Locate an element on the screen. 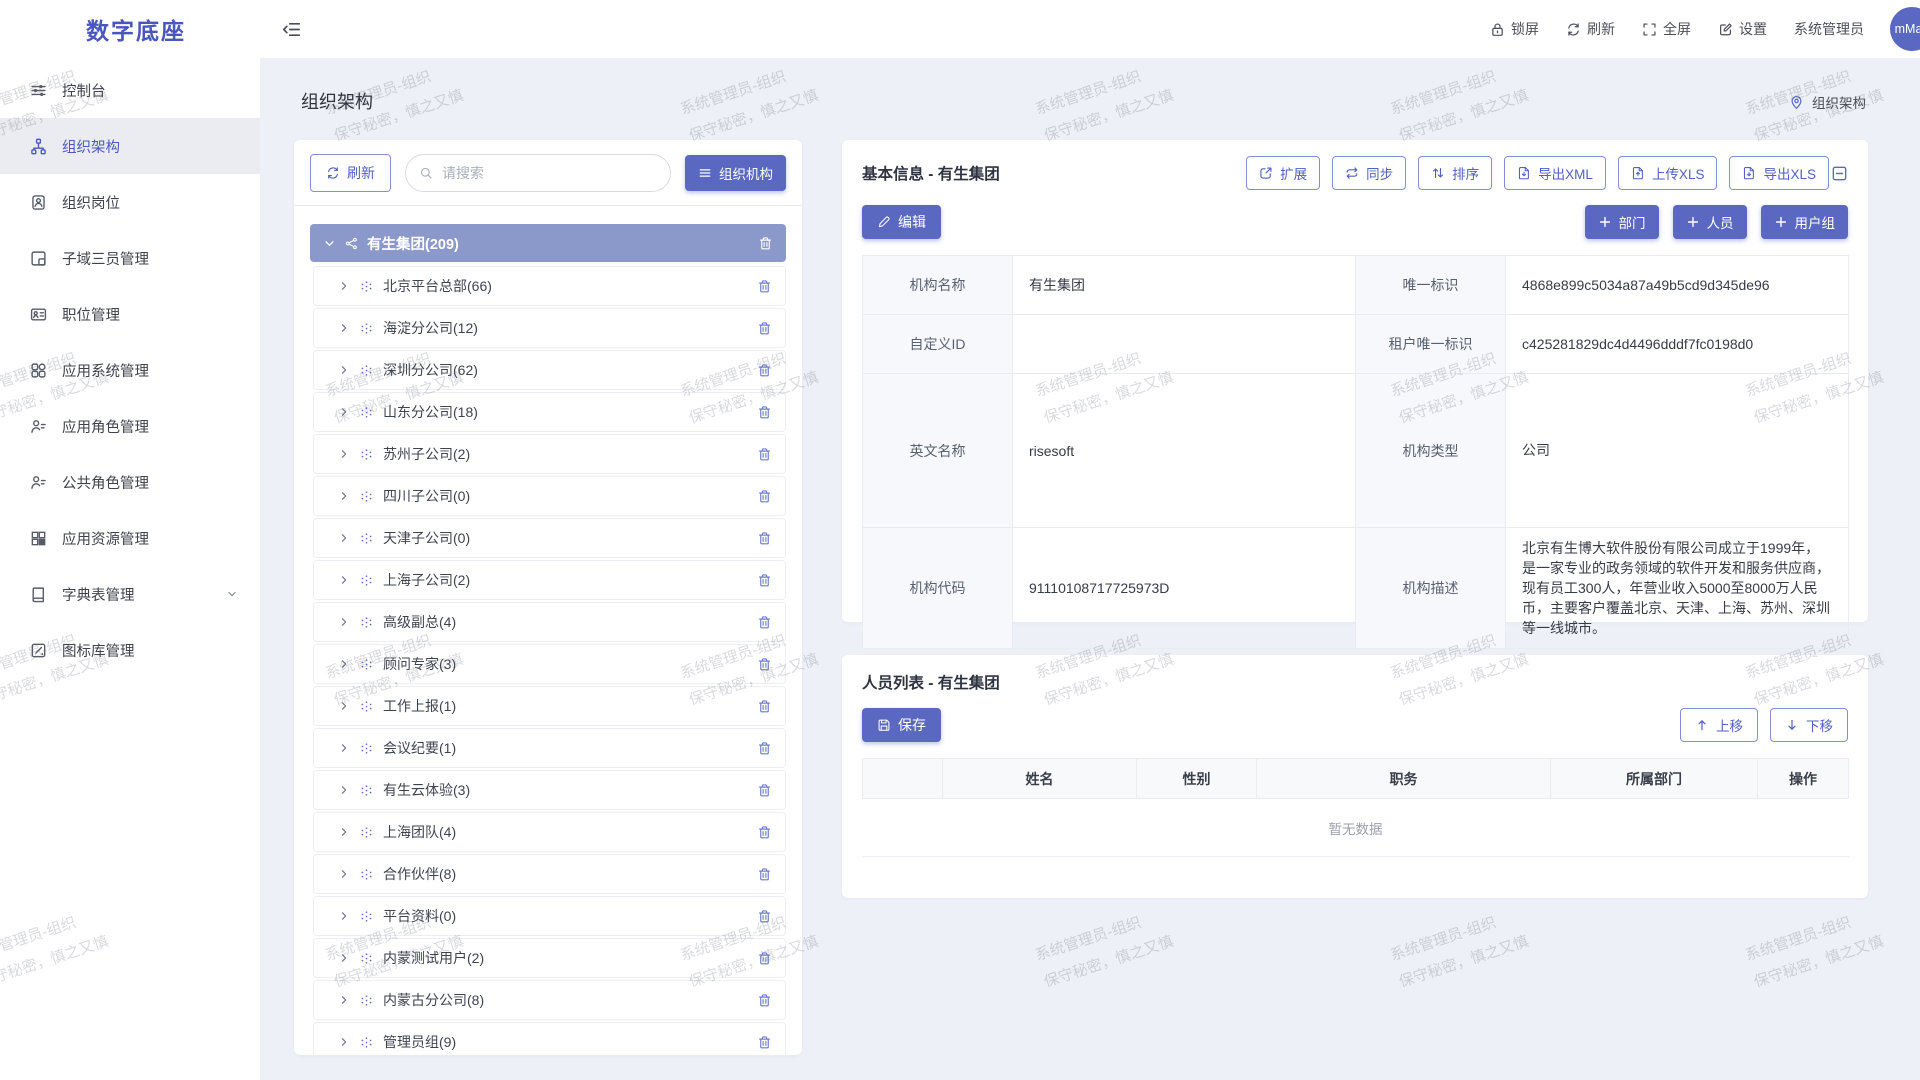  add-button: 部门 is located at coordinates (1621, 222).